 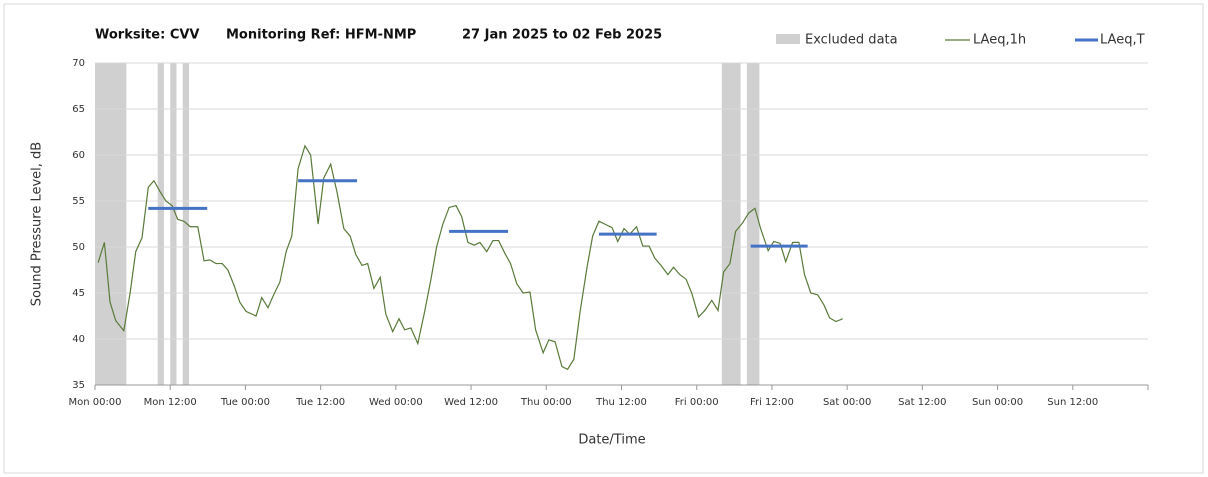 I want to click on y-tick-label: 70, so click(x=78, y=63).